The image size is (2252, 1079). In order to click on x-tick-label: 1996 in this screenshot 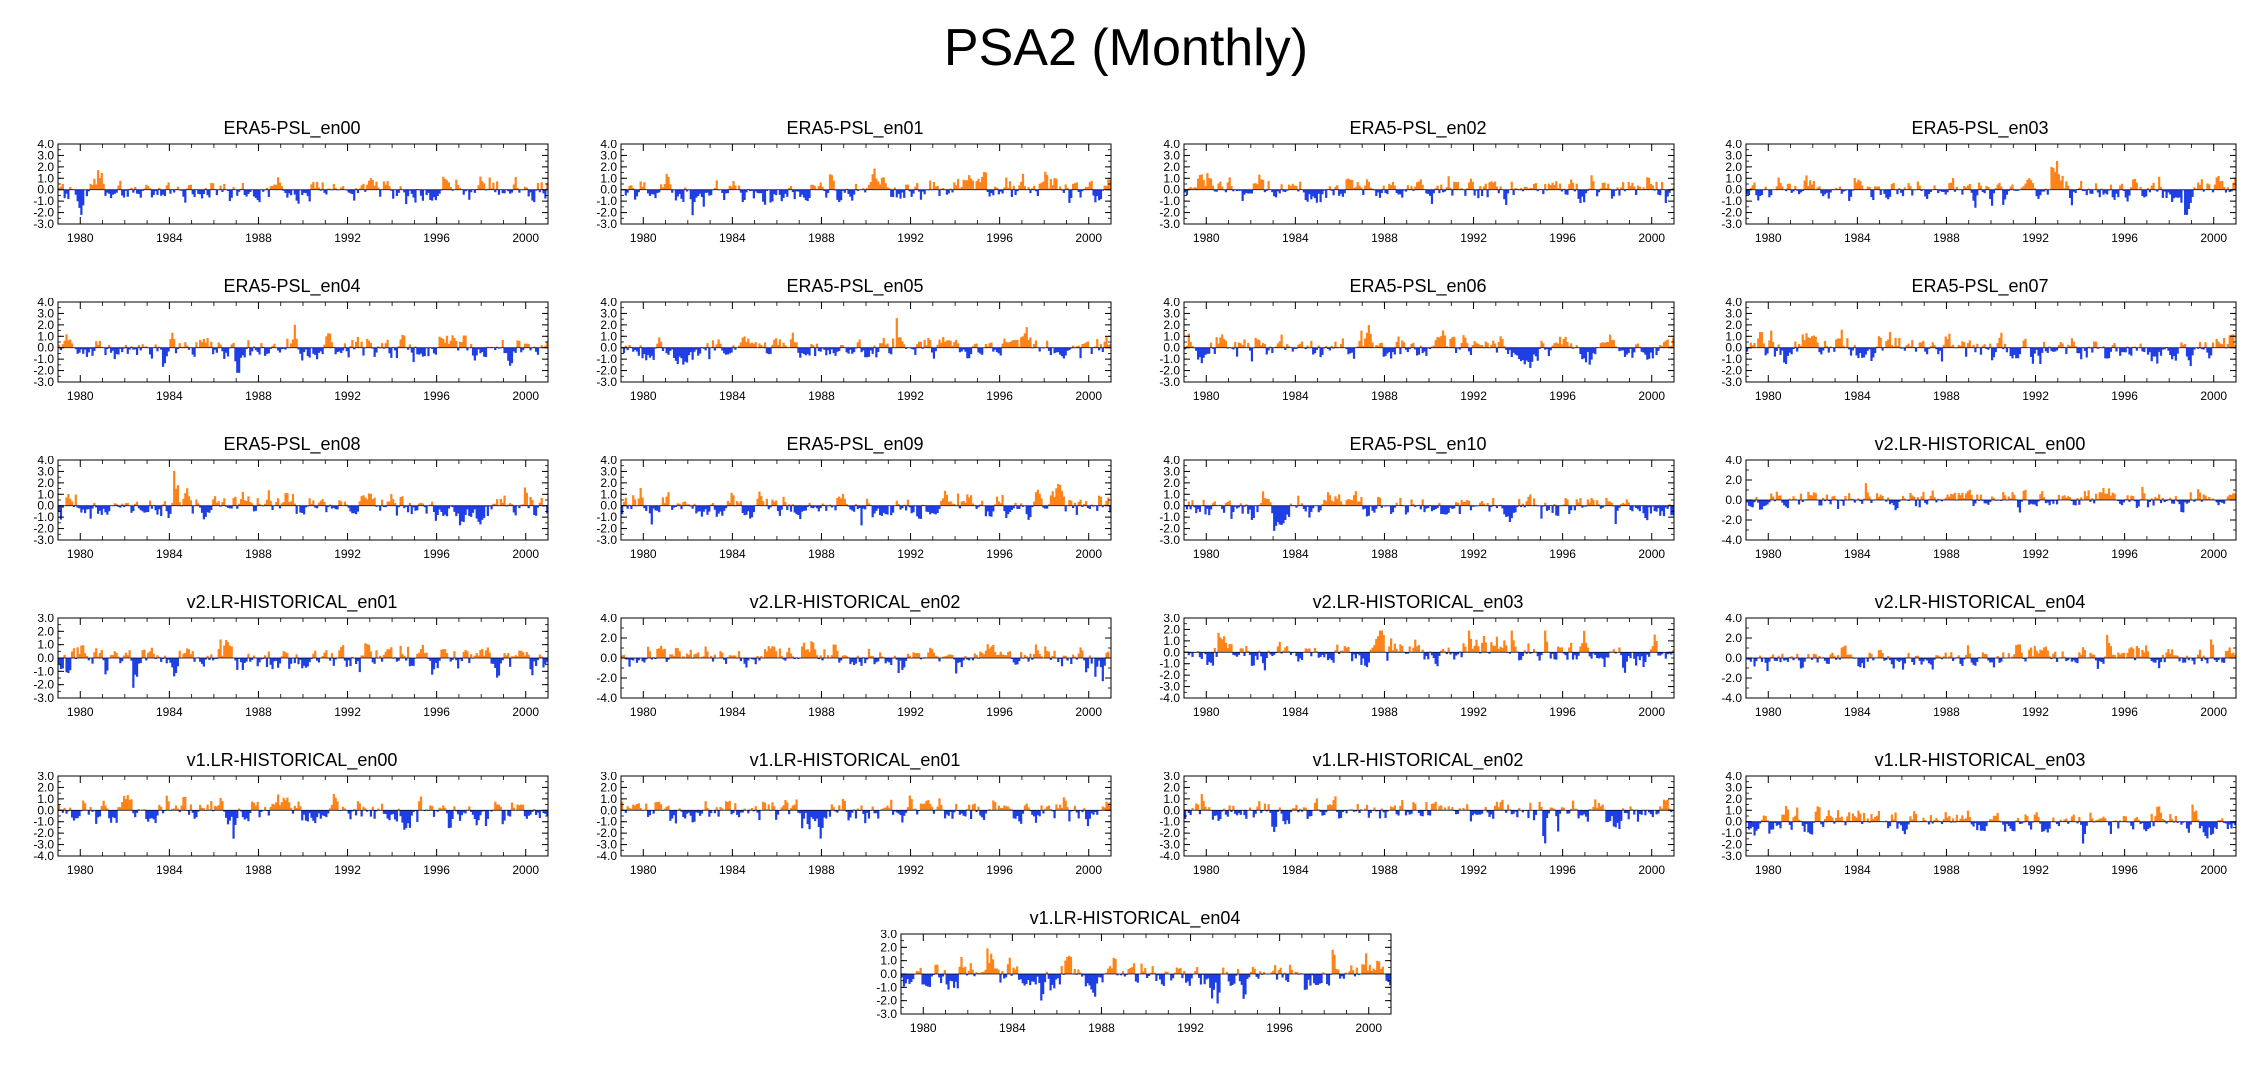, I will do `click(1562, 238)`.